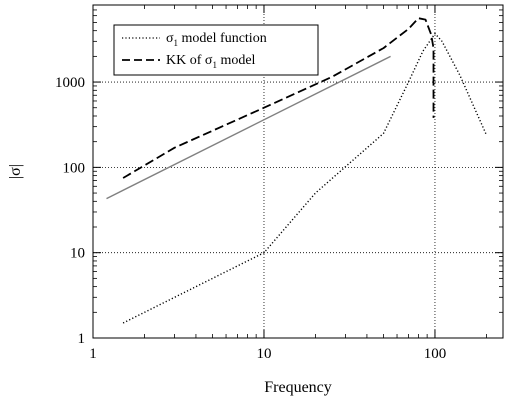 The height and width of the screenshot is (402, 506). What do you see at coordinates (77, 254) in the screenshot?
I see `y-tick-label: 10` at bounding box center [77, 254].